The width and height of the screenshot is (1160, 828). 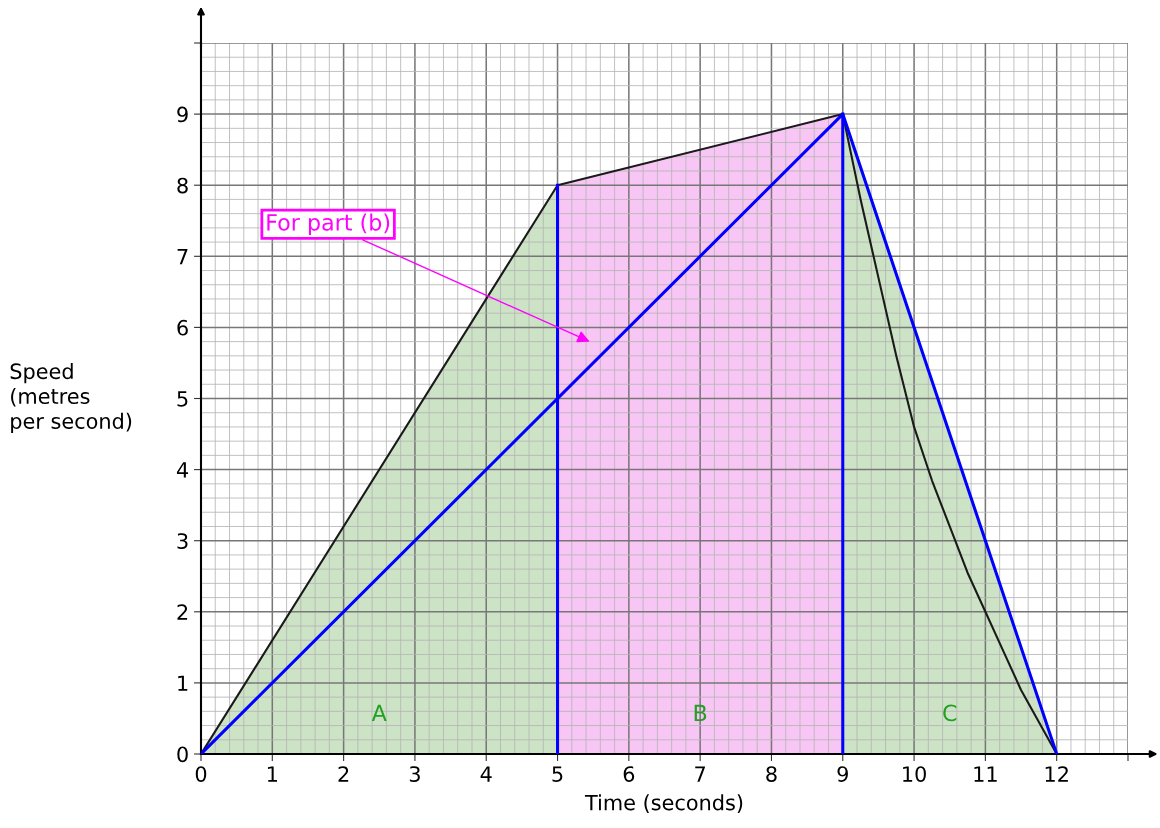 I want to click on x-tick-label: 6, so click(x=629, y=774).